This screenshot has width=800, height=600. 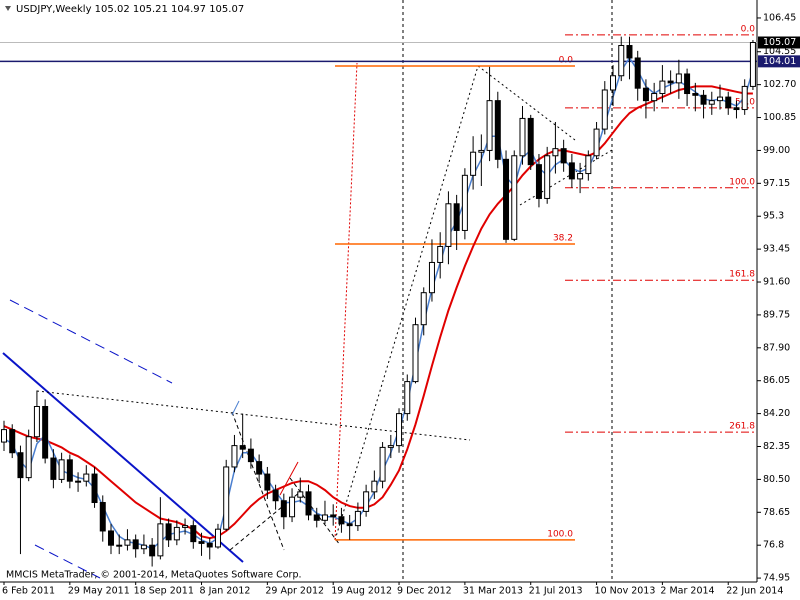 I want to click on x-tick-label: 21 Jul 2013, so click(x=556, y=591).